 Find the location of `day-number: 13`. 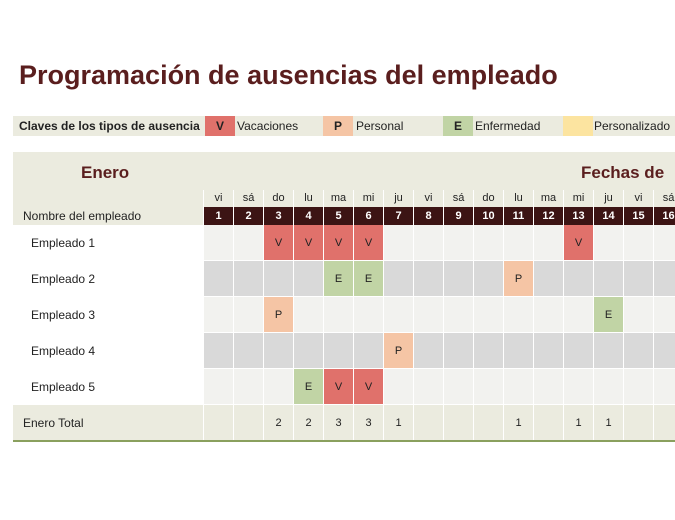

day-number: 13 is located at coordinates (578, 216).